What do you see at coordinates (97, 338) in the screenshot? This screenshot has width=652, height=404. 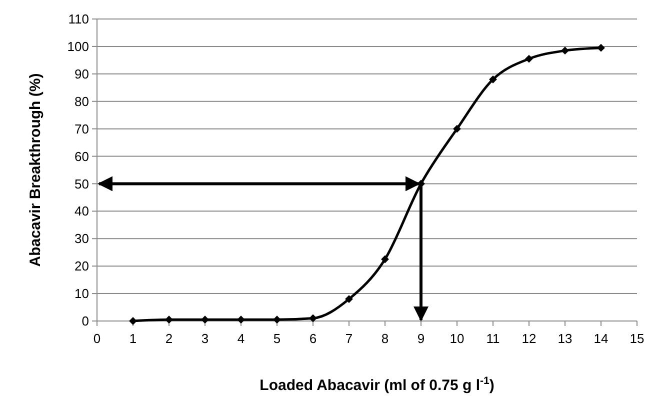 I see `x-tick-label: 0` at bounding box center [97, 338].